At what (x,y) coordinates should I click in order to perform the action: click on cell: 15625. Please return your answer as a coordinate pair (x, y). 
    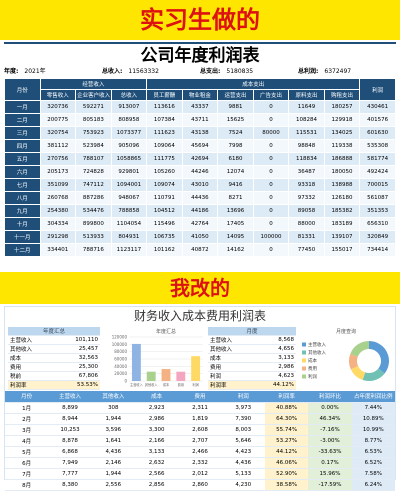
    Looking at the image, I should click on (235, 120).